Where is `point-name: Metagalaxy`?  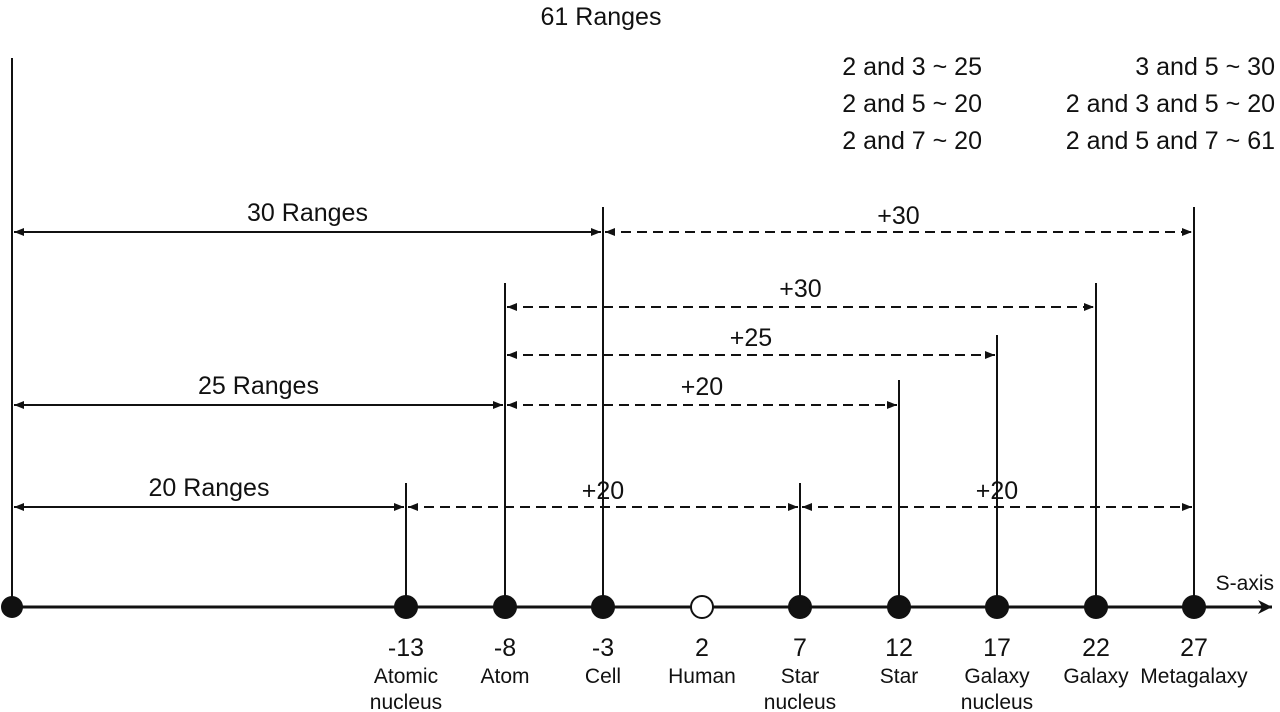
point-name: Metagalaxy is located at coordinates (1194, 676).